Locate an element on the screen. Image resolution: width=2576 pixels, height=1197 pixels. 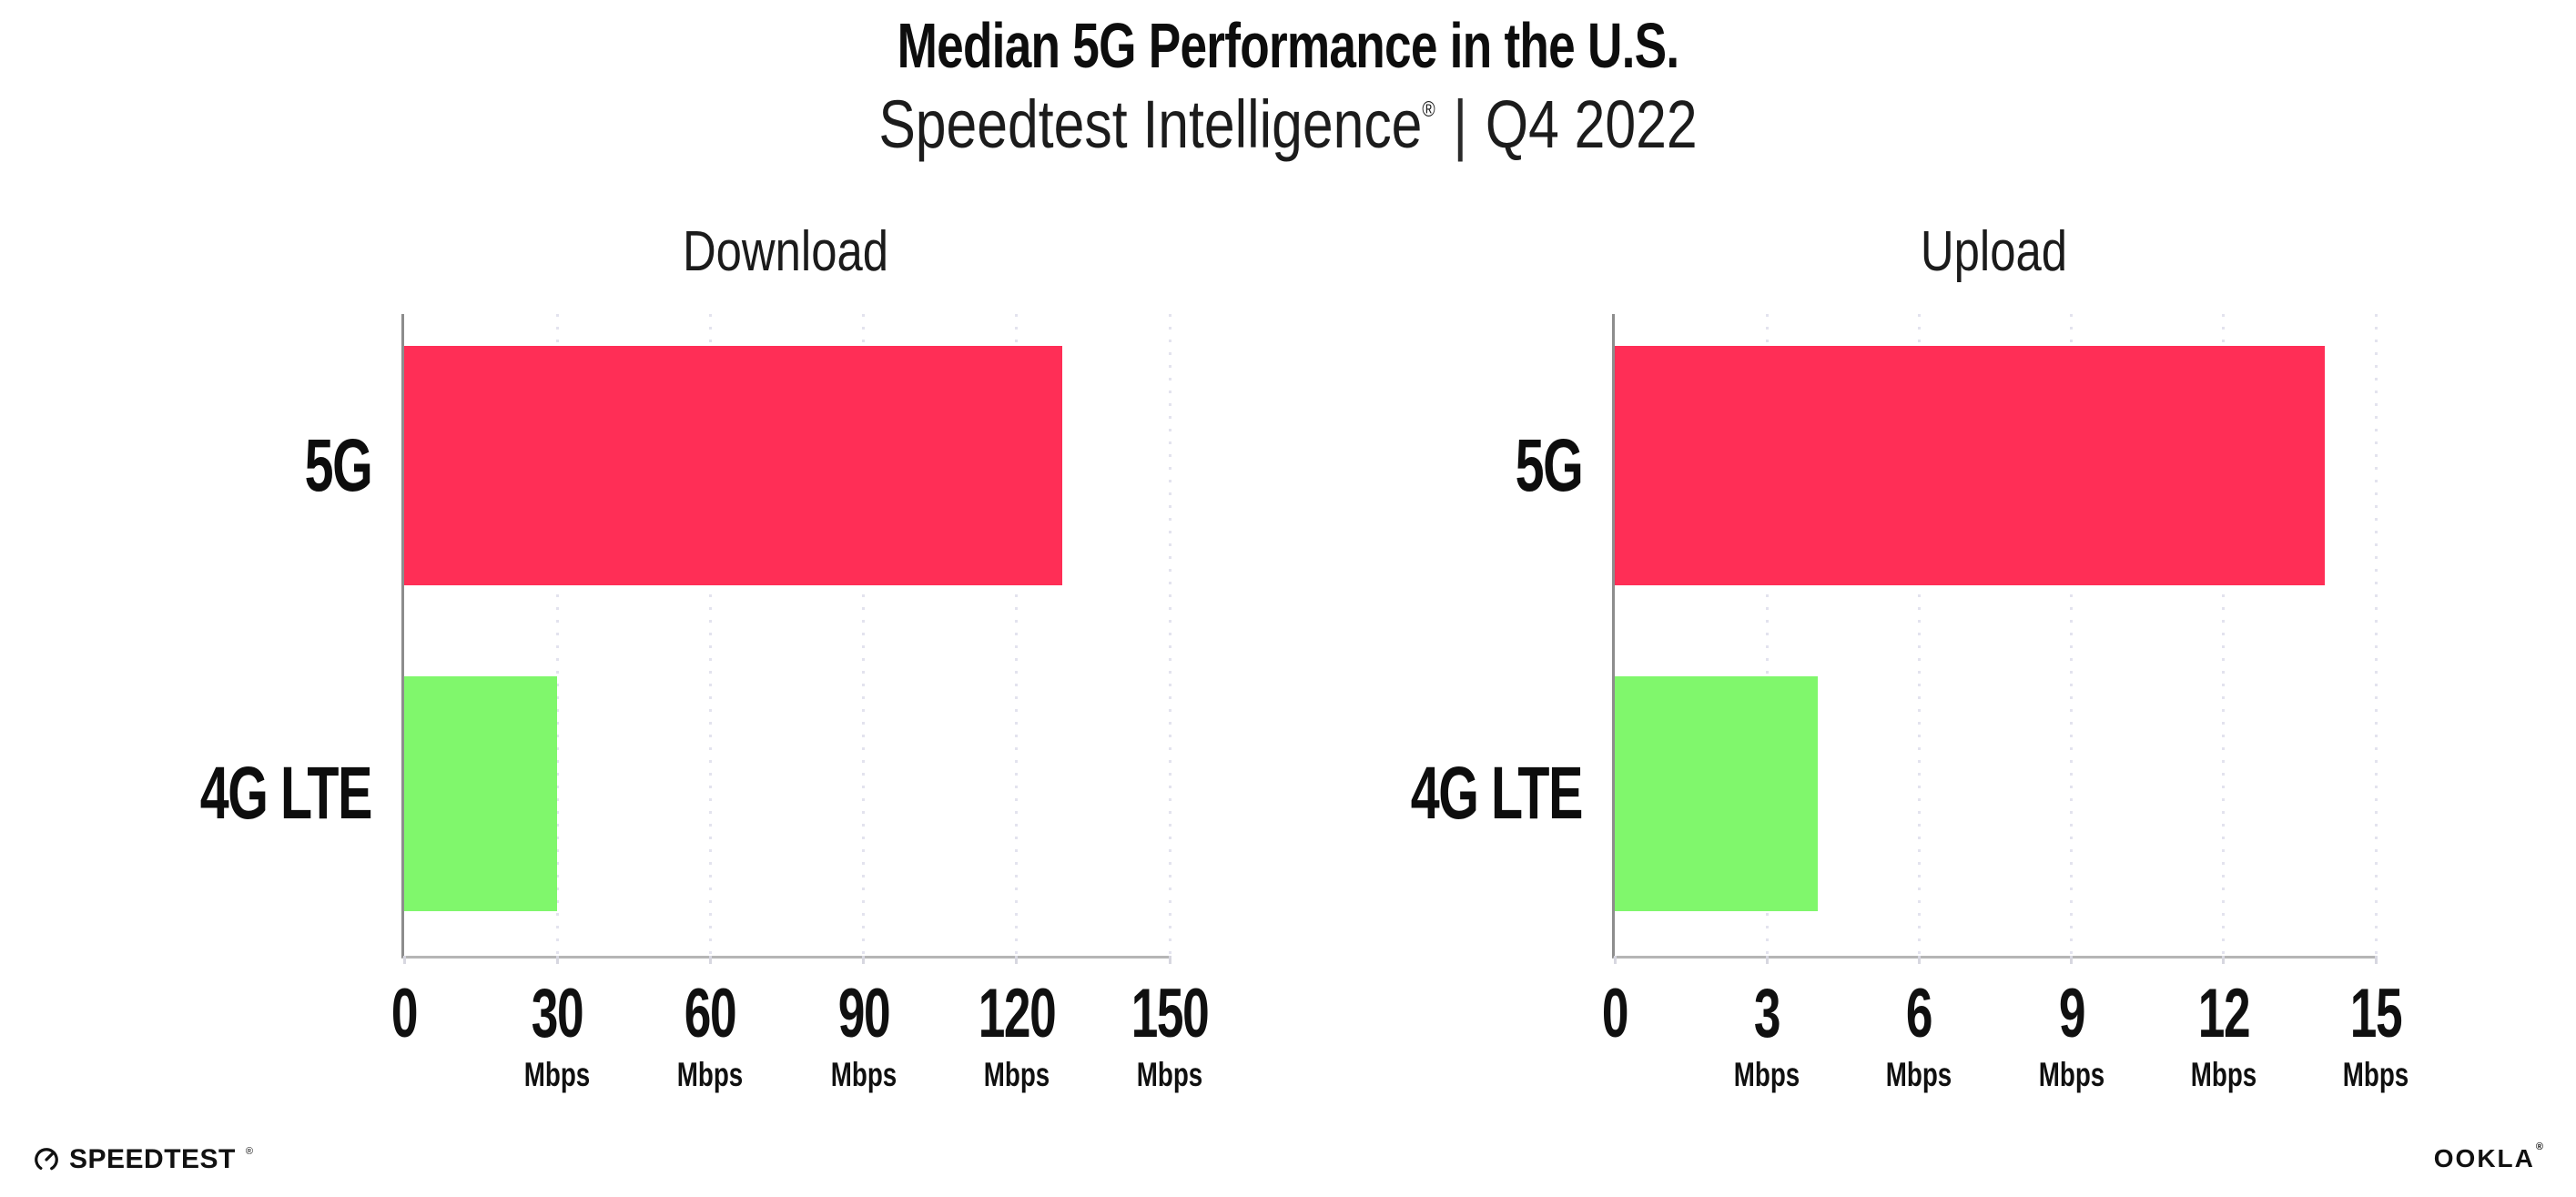
x-tick-value: 6 is located at coordinates (1919, 1014).